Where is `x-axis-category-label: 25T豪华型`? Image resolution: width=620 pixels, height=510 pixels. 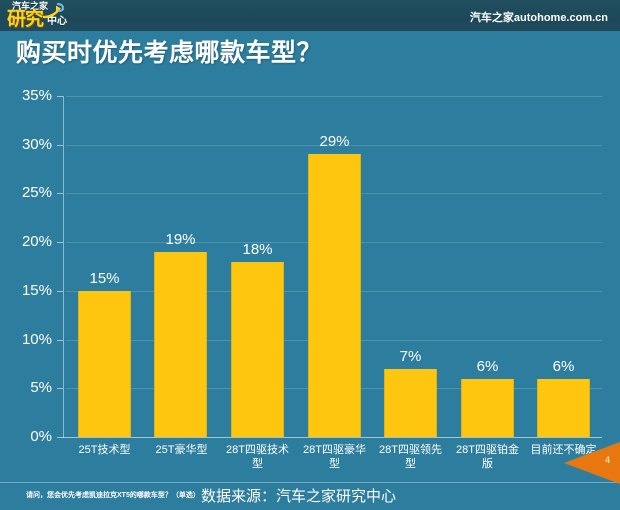 x-axis-category-label: 25T豪华型 is located at coordinates (181, 450).